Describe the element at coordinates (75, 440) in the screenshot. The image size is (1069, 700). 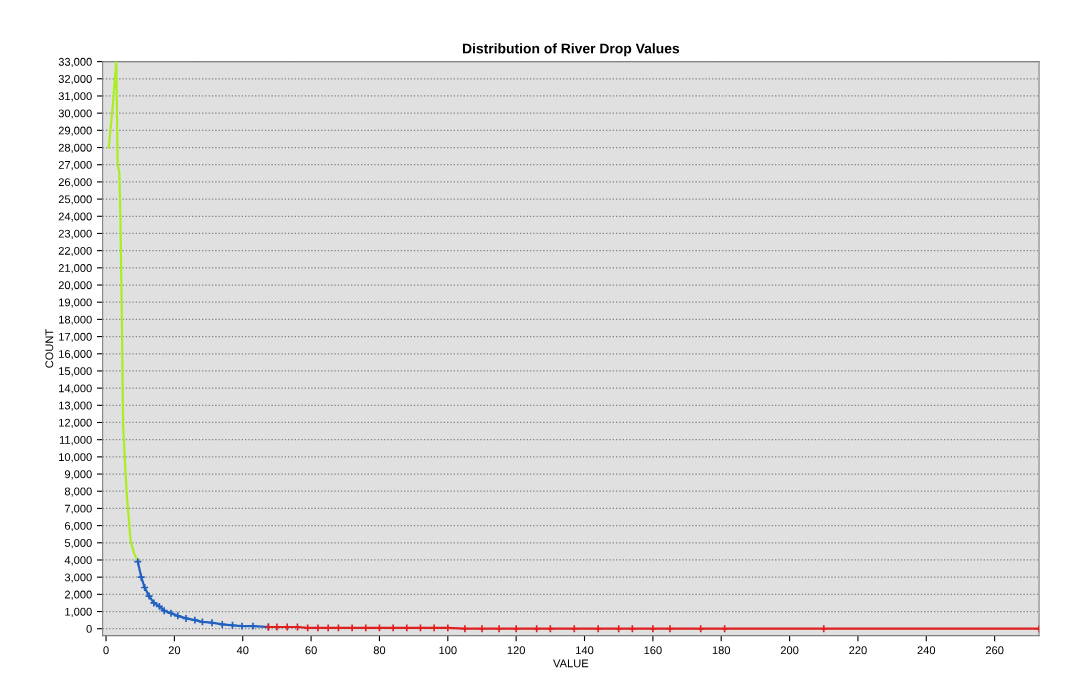
I see `y-tick-label: 11,000` at that location.